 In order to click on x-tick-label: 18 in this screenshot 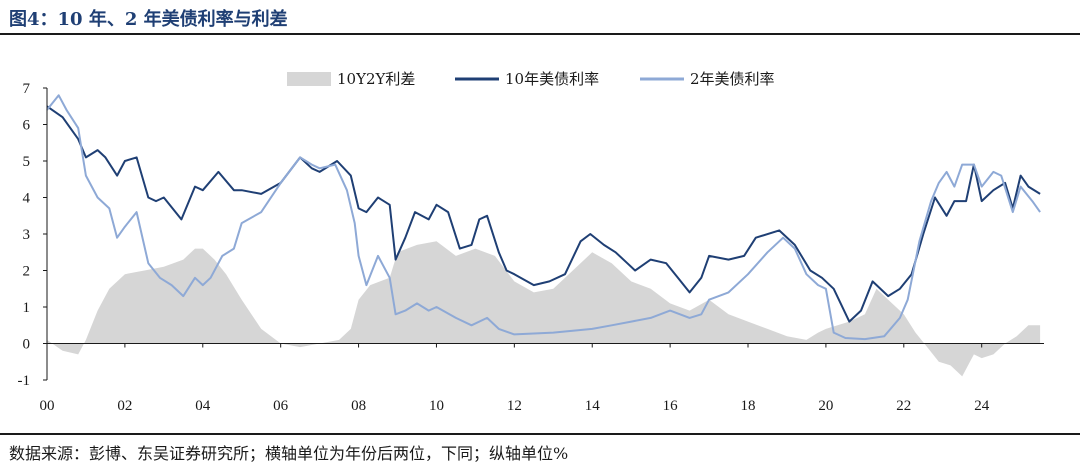, I will do `click(748, 406)`.